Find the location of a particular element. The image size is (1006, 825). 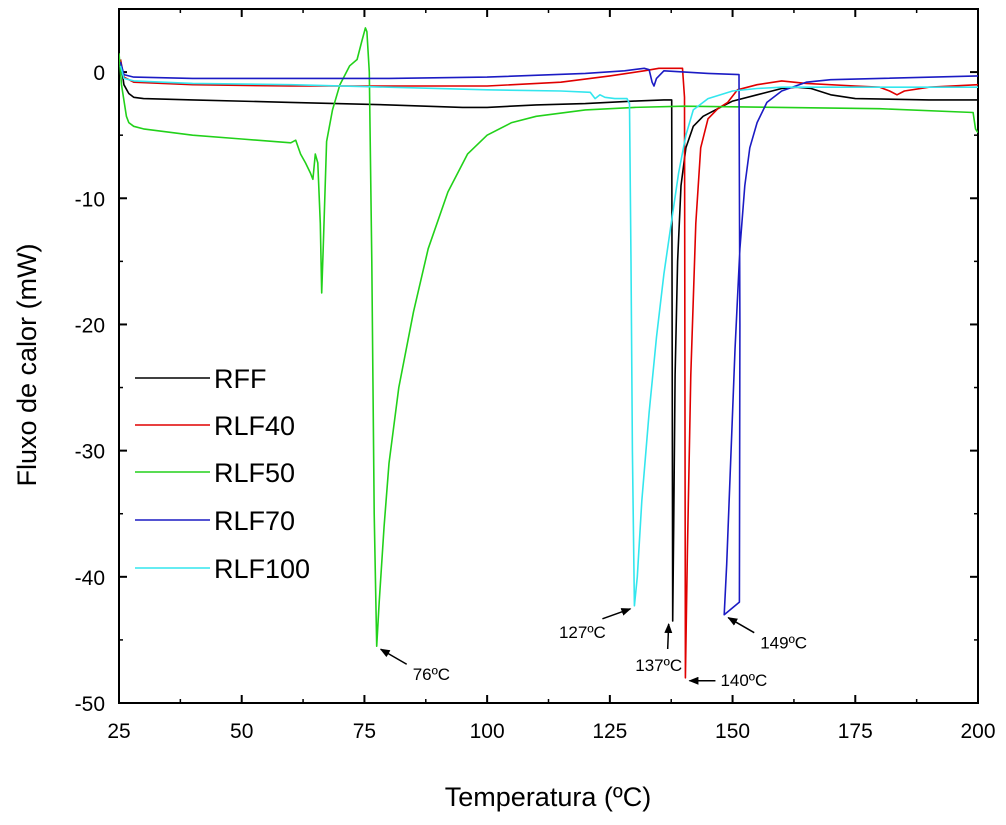

legend-label: RLF50 is located at coordinates (254, 473).